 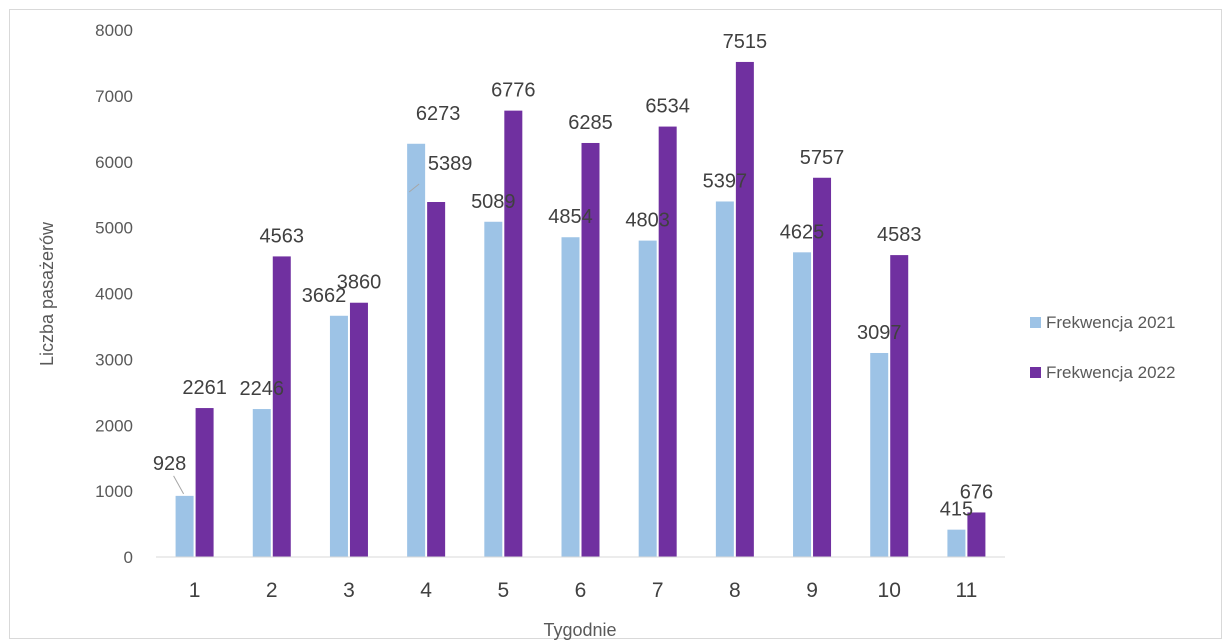 I want to click on legend-label: Frekwencja 2021, so click(x=1110, y=322).